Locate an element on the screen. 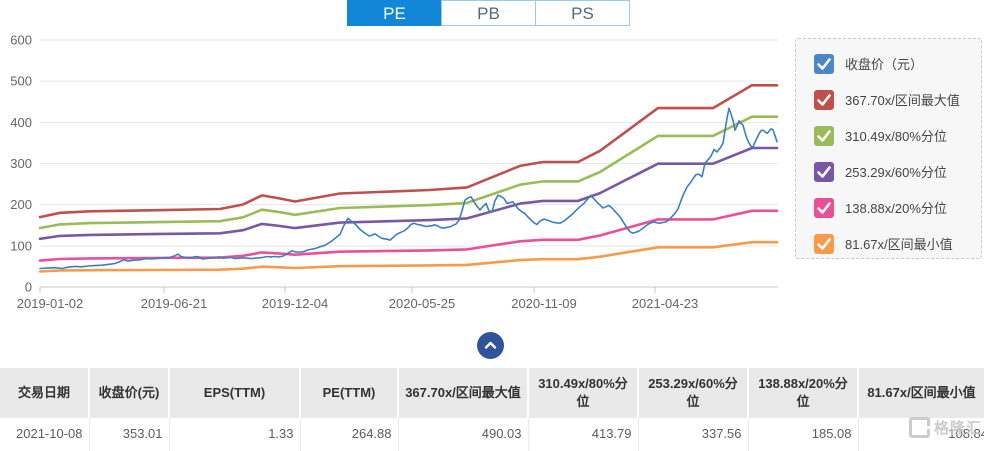 This screenshot has height=451, width=984. table-header-cell: PE(TTM) is located at coordinates (348, 393).